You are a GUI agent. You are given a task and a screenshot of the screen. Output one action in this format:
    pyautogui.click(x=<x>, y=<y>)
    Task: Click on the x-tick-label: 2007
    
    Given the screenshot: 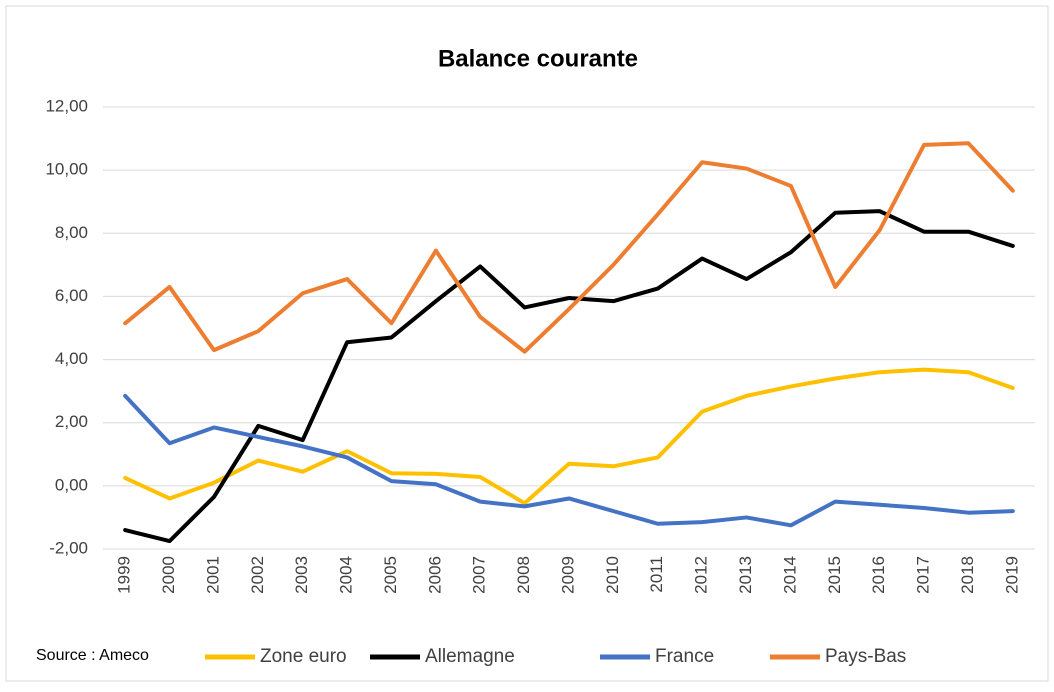 What is the action you would take?
    pyautogui.click(x=479, y=575)
    